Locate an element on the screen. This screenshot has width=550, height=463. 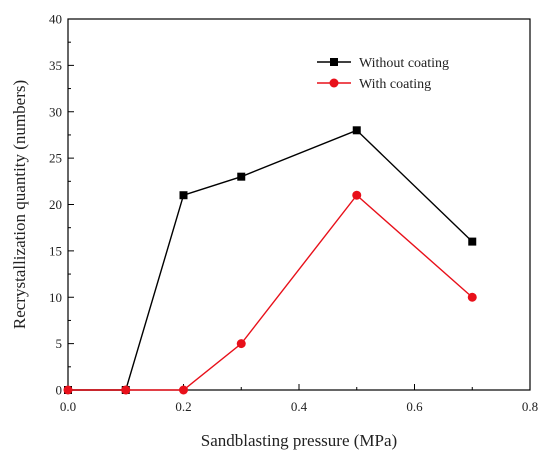
x-axis: 0.0 0.2 0.4 0.6 0.8 is located at coordinates (299, 399).